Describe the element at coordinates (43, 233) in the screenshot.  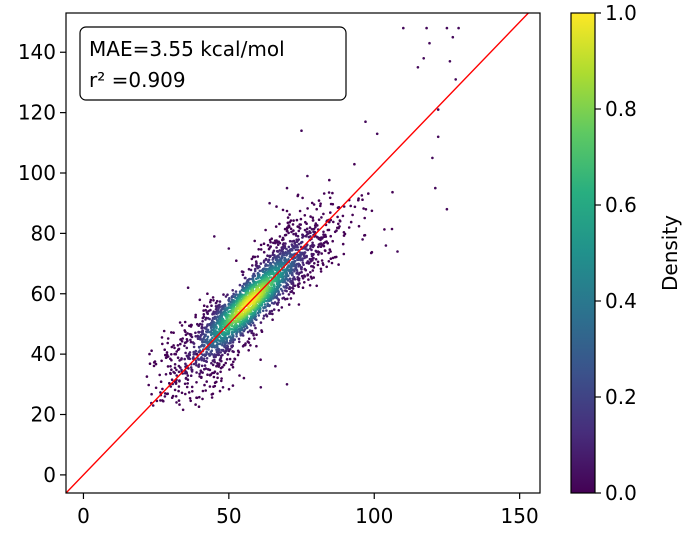
I see `y-tick-label: 80` at that location.